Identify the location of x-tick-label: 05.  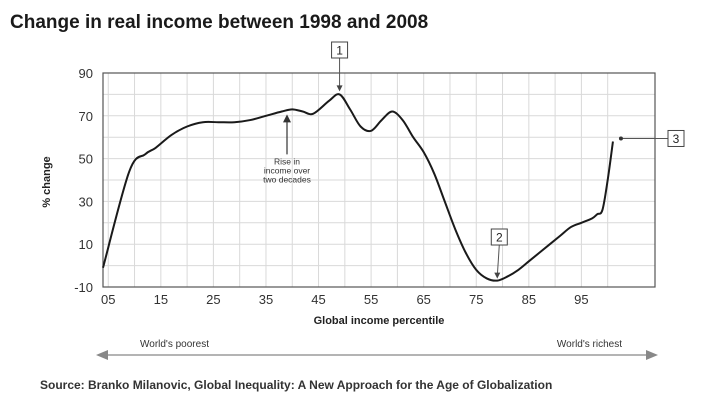
(108, 299).